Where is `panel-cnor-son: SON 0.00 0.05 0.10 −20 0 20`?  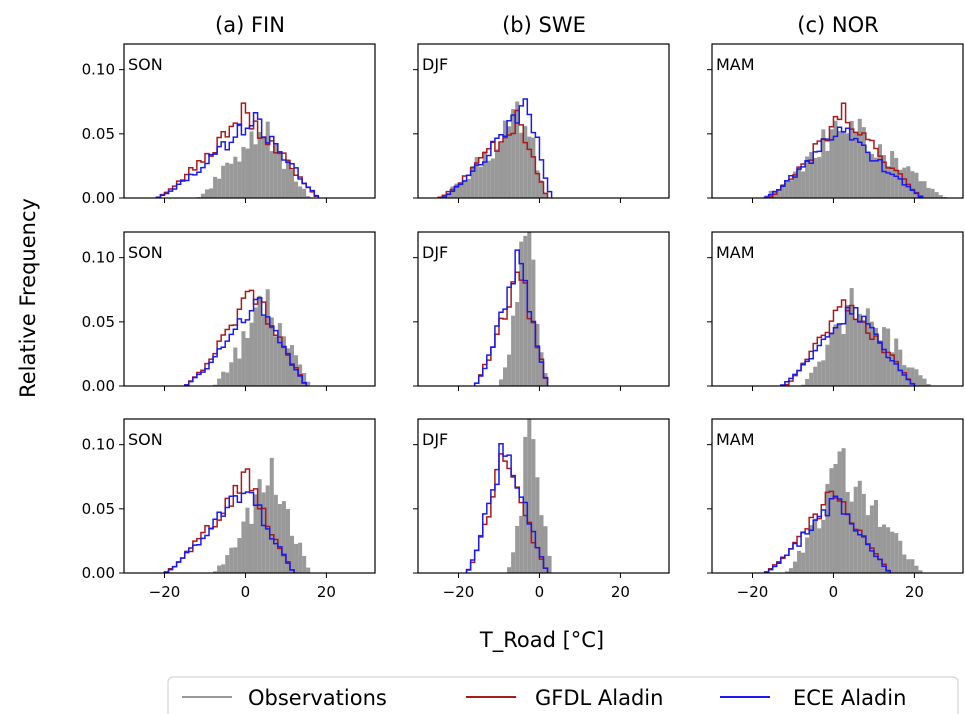
panel-cnor-son: SON 0.00 0.05 0.10 −20 0 20 is located at coordinates (229, 509).